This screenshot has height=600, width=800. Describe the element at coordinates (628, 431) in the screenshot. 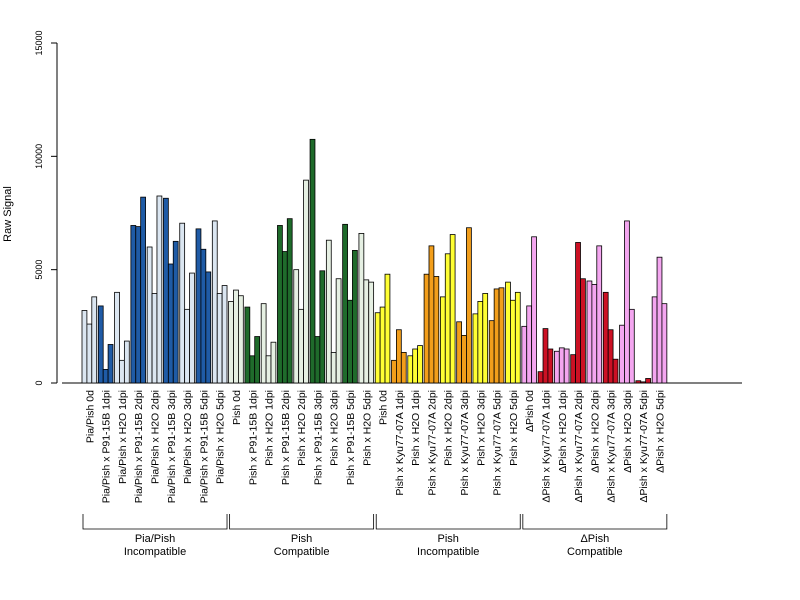

I see `category-label: ΔPish x H2O 3dpi` at that location.